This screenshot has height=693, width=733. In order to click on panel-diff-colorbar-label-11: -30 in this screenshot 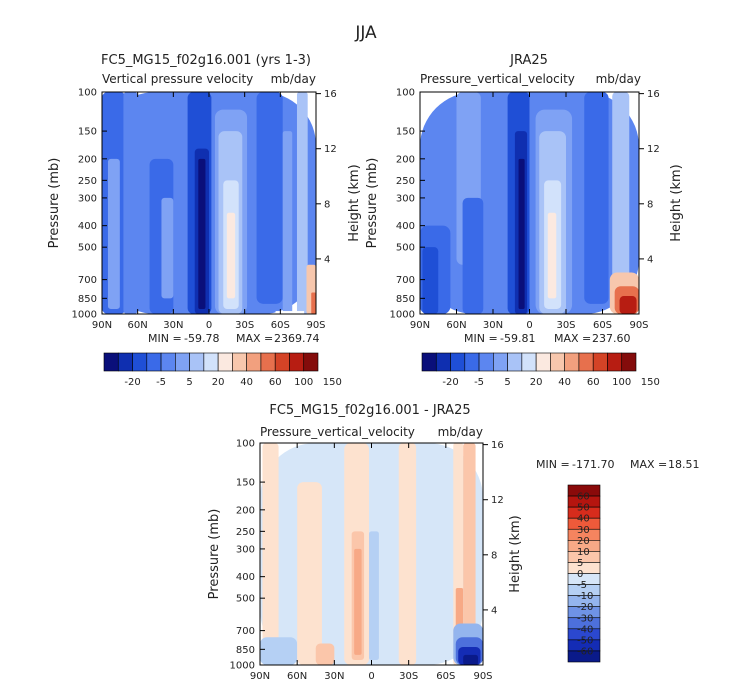, I will do `click(585, 618)`.